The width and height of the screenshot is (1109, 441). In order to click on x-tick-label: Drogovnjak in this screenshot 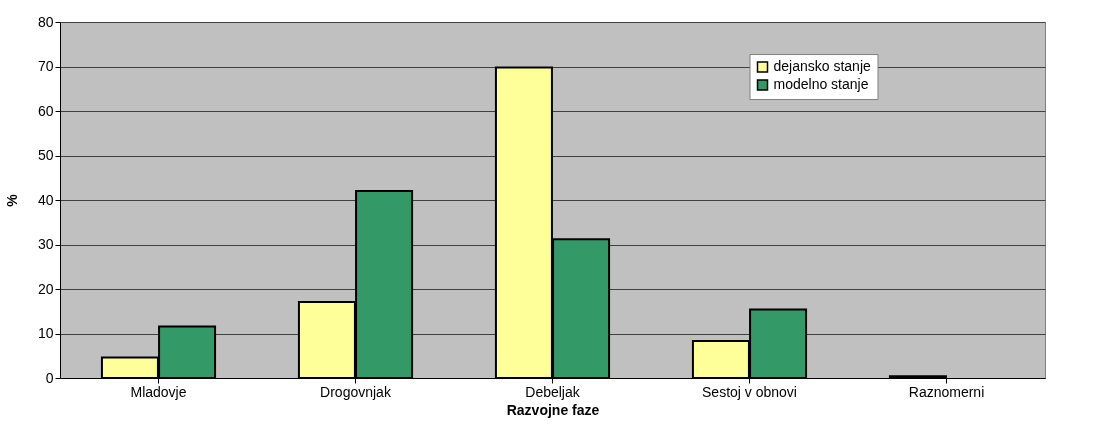, I will do `click(356, 391)`.